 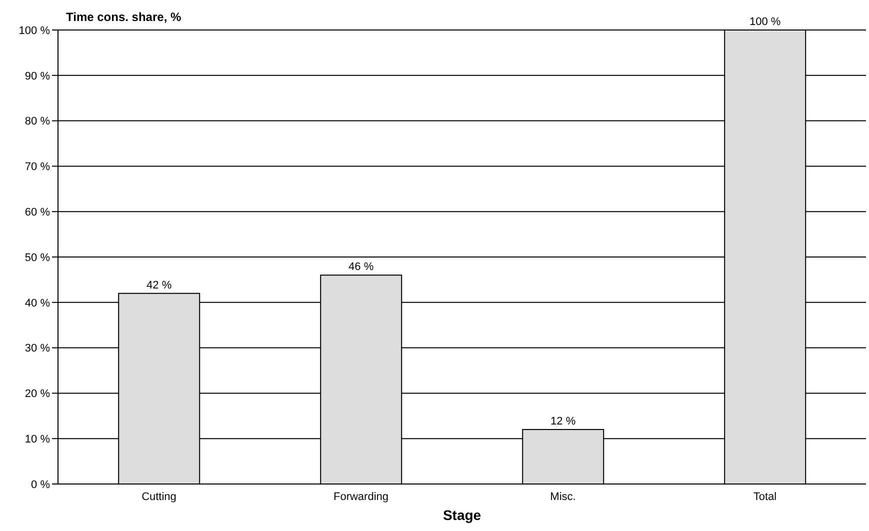 I want to click on data-label: 12 %, so click(x=563, y=422).